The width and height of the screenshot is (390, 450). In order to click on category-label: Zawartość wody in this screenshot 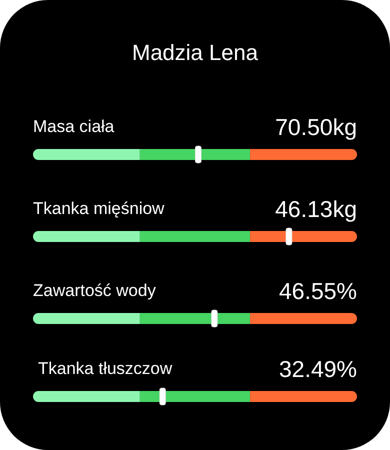, I will do `click(94, 290)`.